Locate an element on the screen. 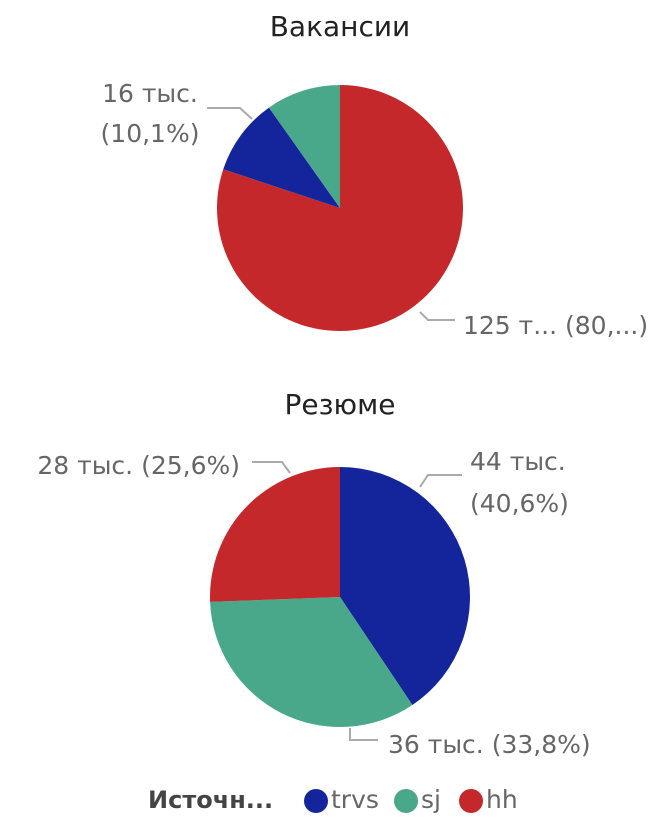 The height and width of the screenshot is (819, 658). data-label: 44 тыс. is located at coordinates (518, 461).